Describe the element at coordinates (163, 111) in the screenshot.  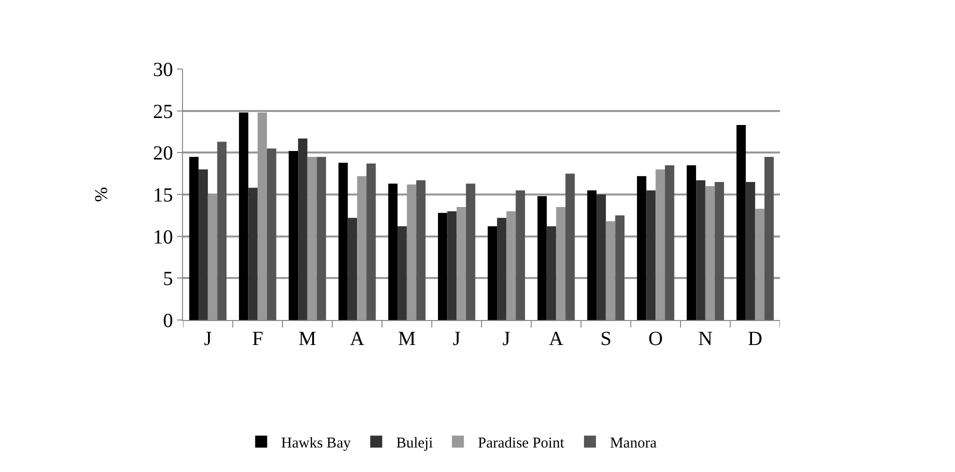
I see `y-tick-label: 25` at that location.